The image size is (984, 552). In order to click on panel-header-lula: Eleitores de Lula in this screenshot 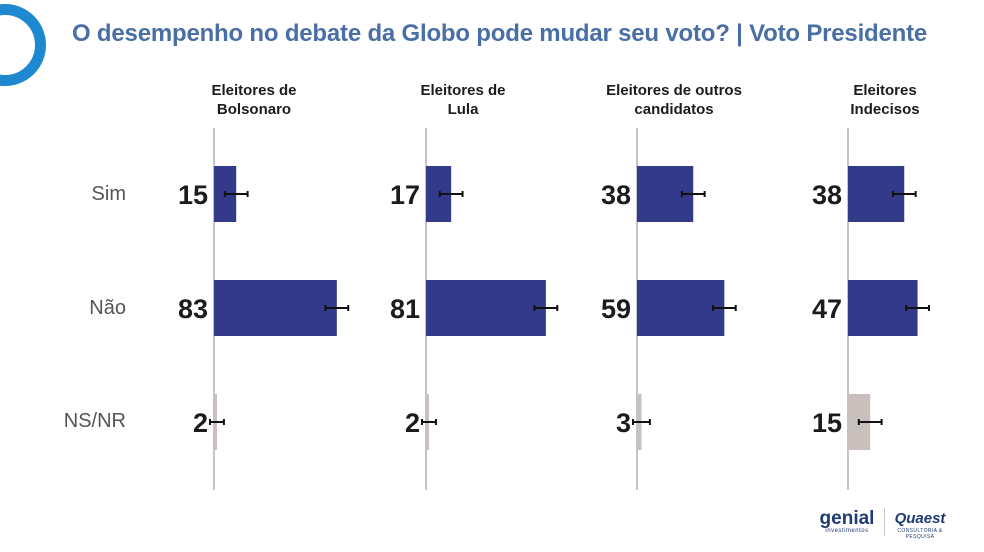, I will do `click(463, 100)`.